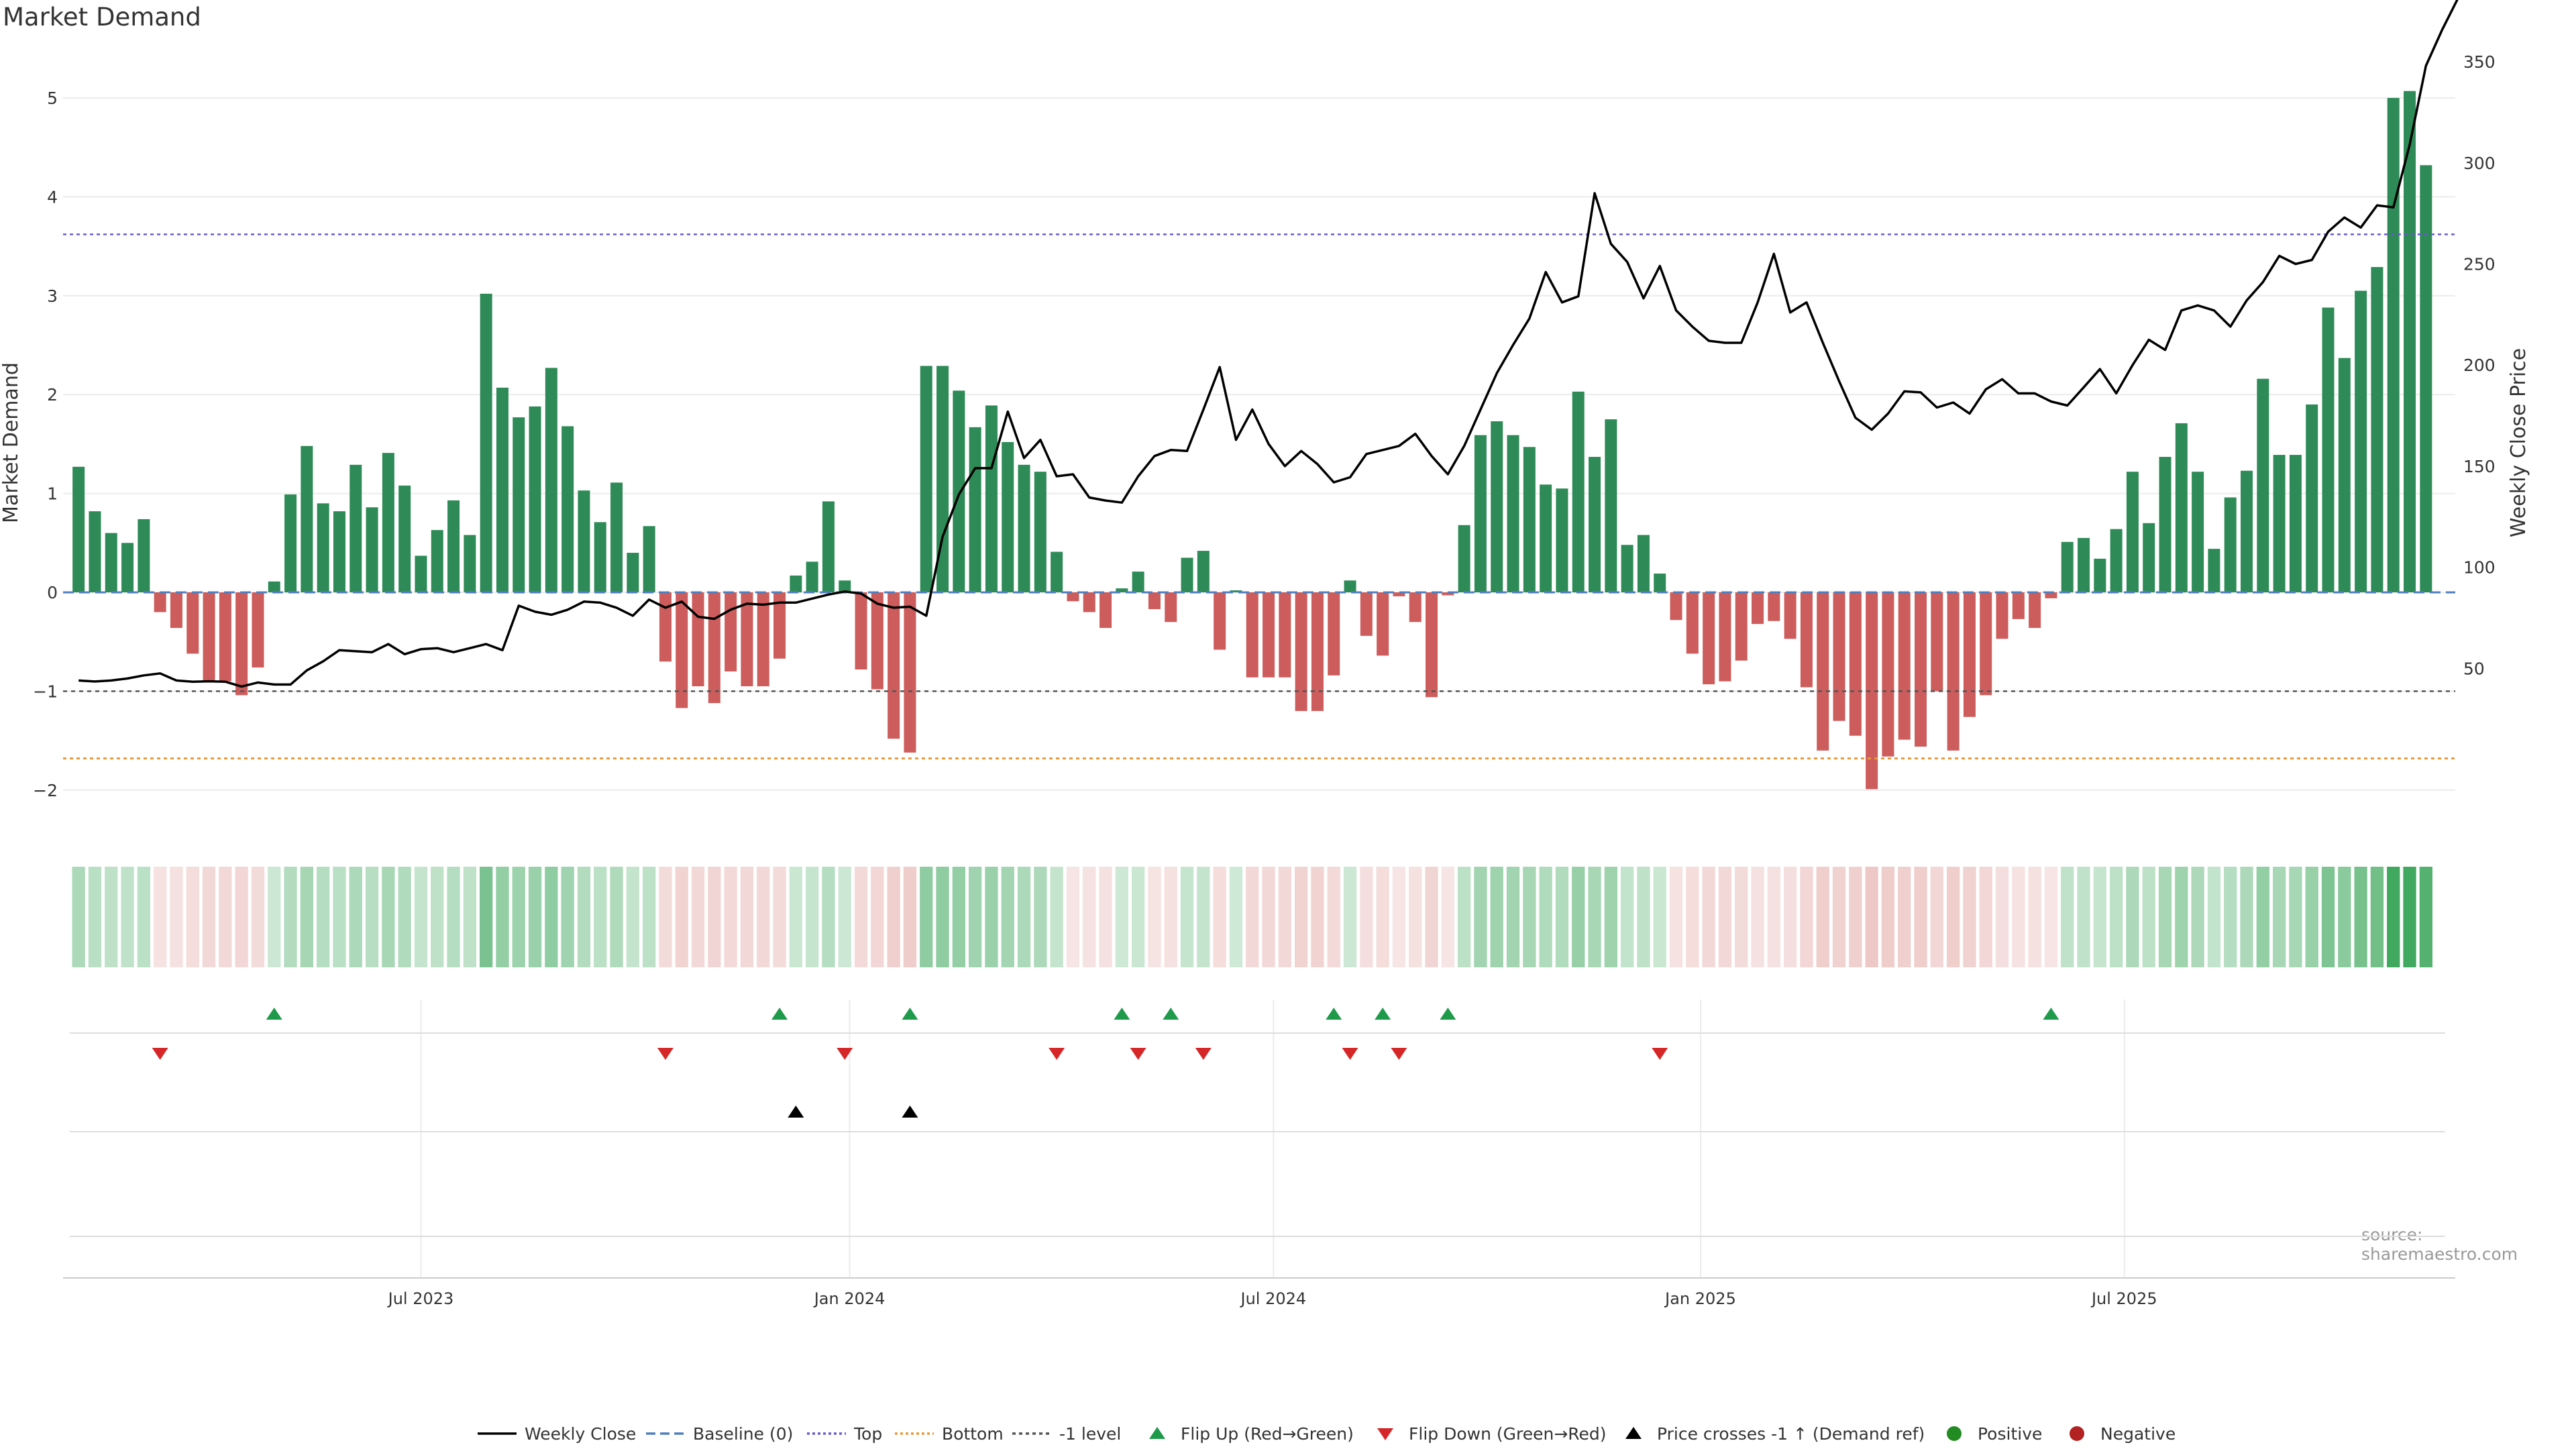 This screenshot has height=1449, width=2576. What do you see at coordinates (1273, 1298) in the screenshot?
I see `x-tick-label: Jul 2024` at bounding box center [1273, 1298].